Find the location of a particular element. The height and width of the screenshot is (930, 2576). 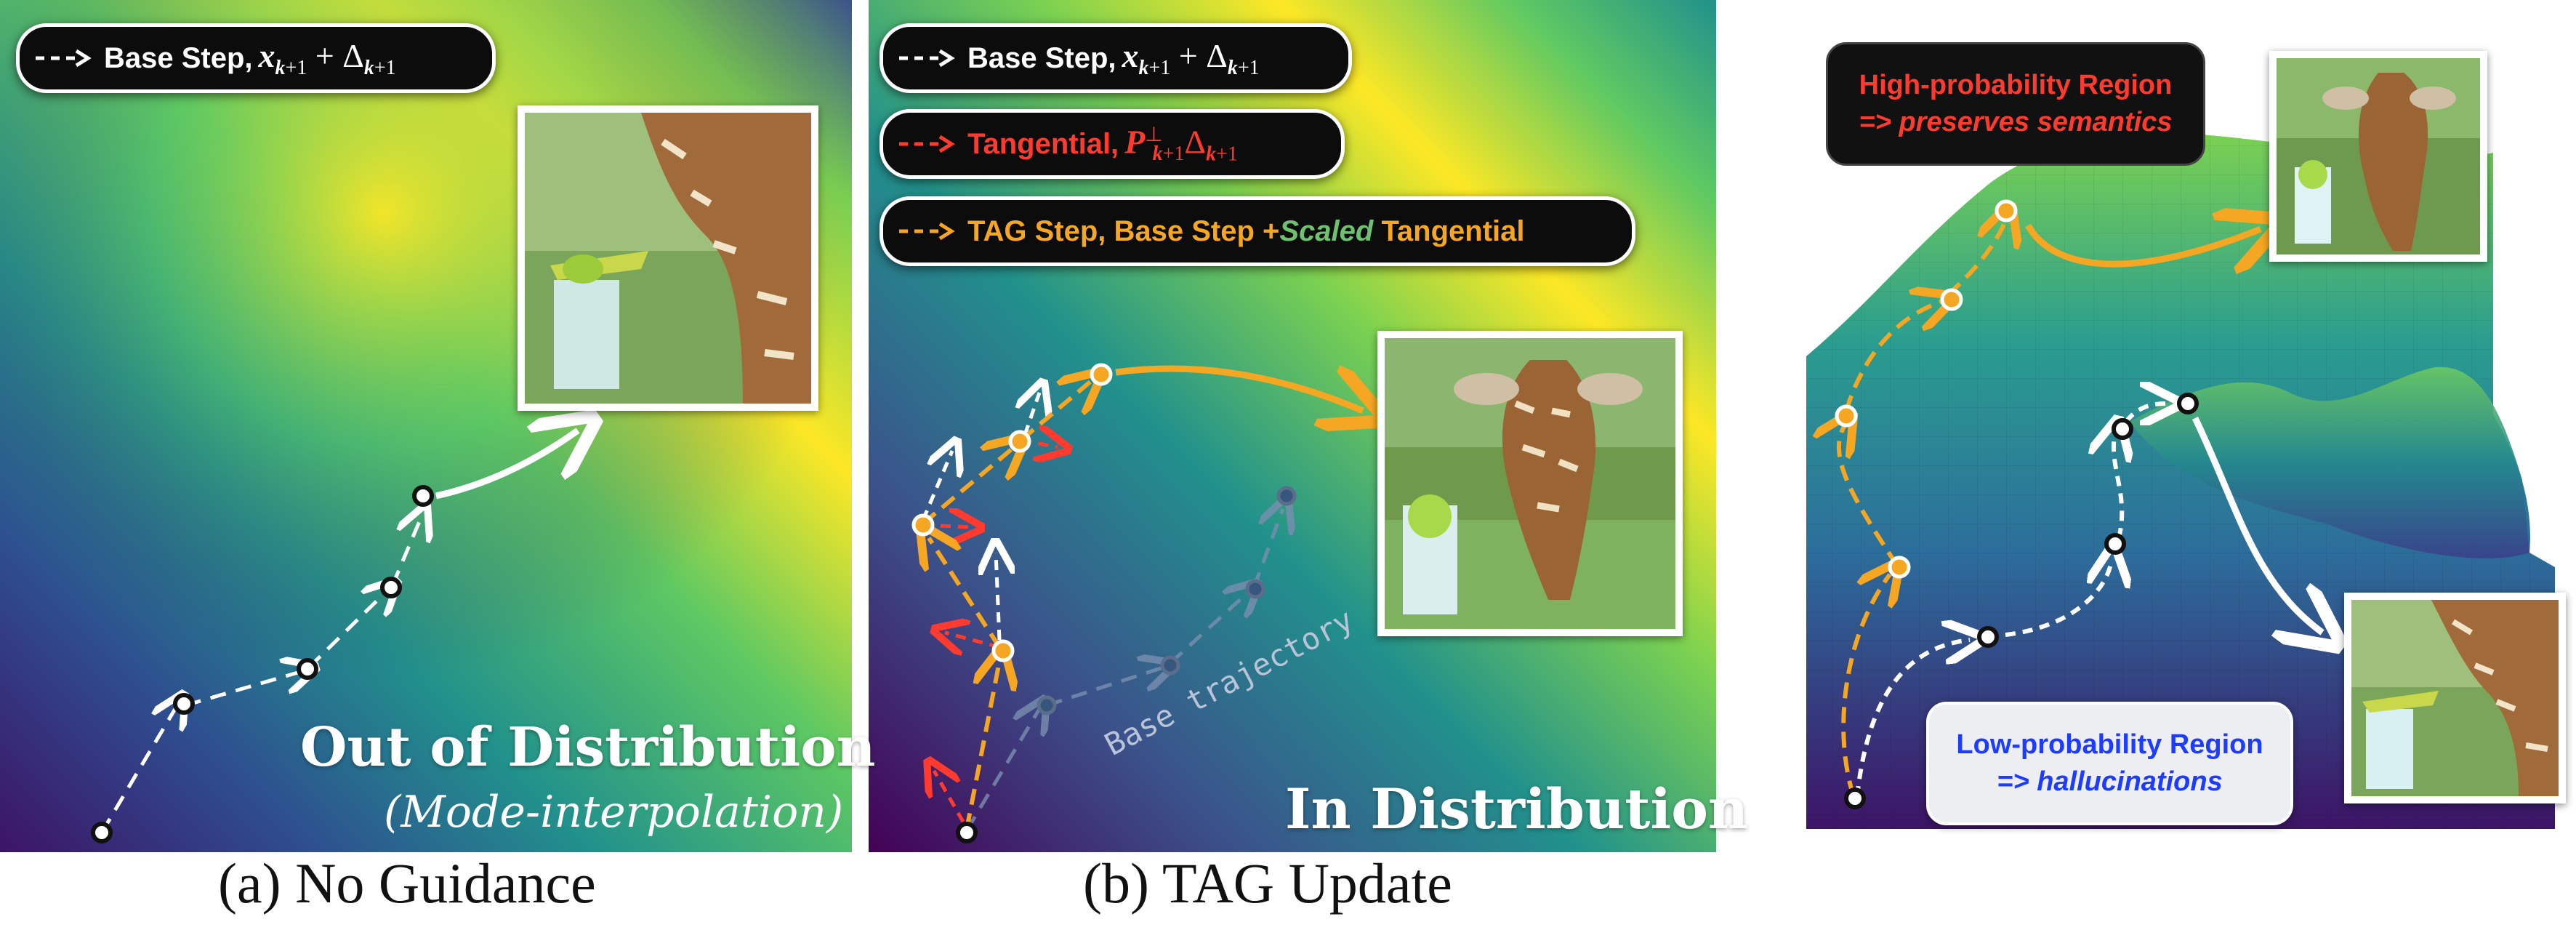

mode-interpolation-label: (Mode-interpolation) is located at coordinates (614, 813).